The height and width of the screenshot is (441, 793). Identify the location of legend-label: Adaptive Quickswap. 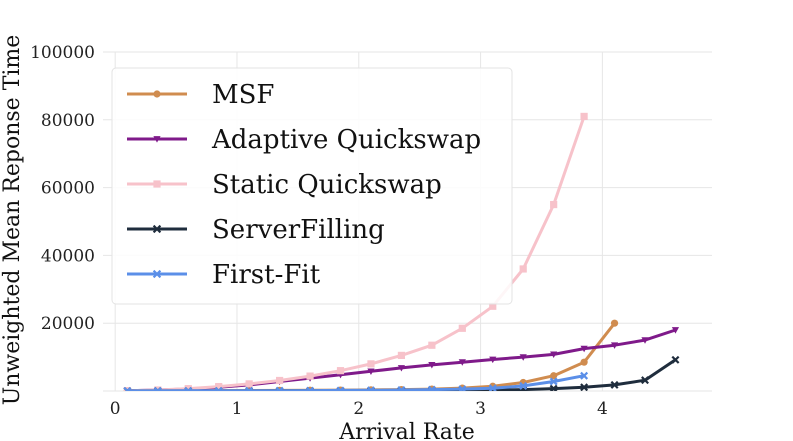
(346, 140).